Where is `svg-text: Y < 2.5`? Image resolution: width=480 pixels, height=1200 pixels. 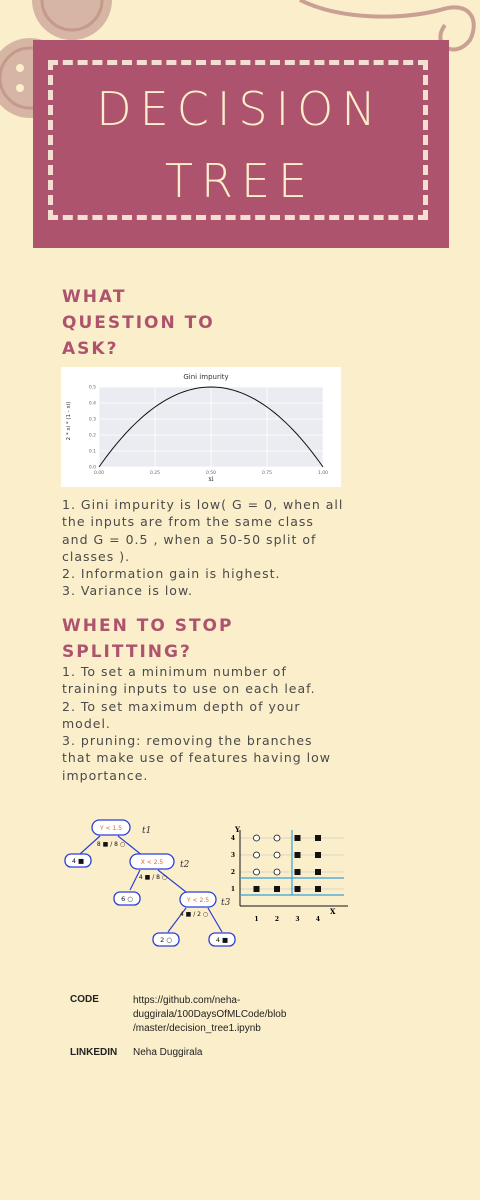
svg-text: Y < 2.5 is located at coordinates (197, 900).